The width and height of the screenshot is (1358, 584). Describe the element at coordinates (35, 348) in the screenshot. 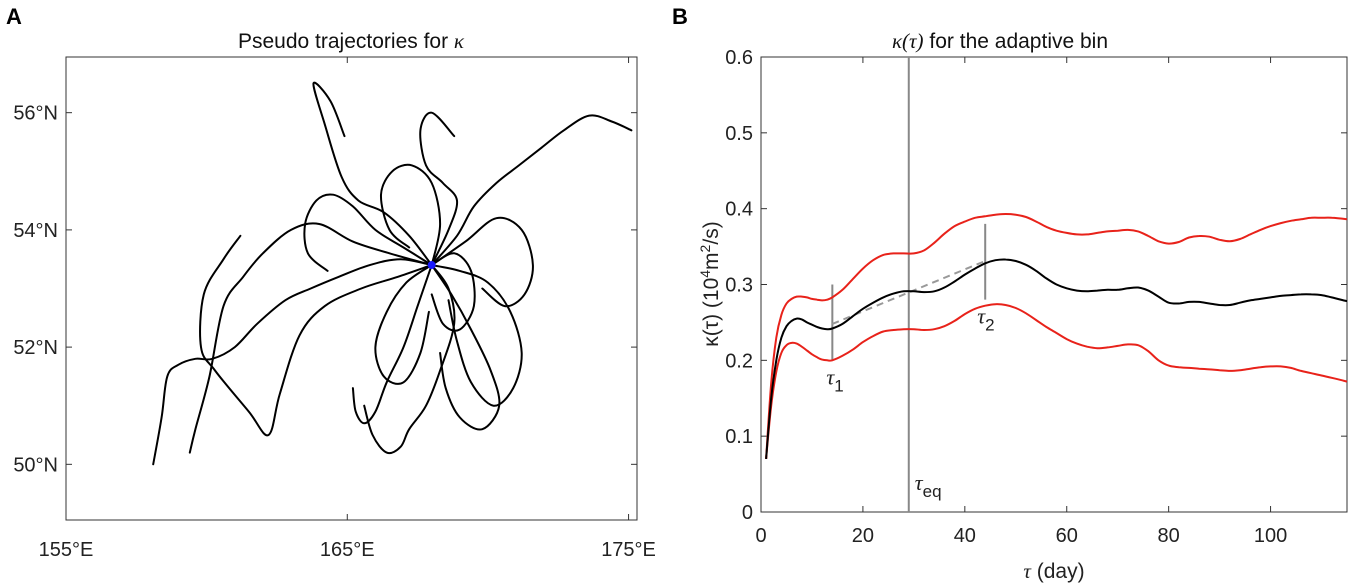

I see `y-tick-label: 52°N` at that location.